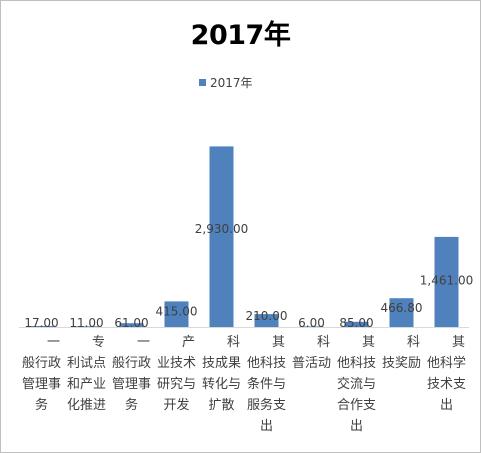 This screenshot has height=453, width=481. I want to click on chart-title: 2017年, so click(240, 35).